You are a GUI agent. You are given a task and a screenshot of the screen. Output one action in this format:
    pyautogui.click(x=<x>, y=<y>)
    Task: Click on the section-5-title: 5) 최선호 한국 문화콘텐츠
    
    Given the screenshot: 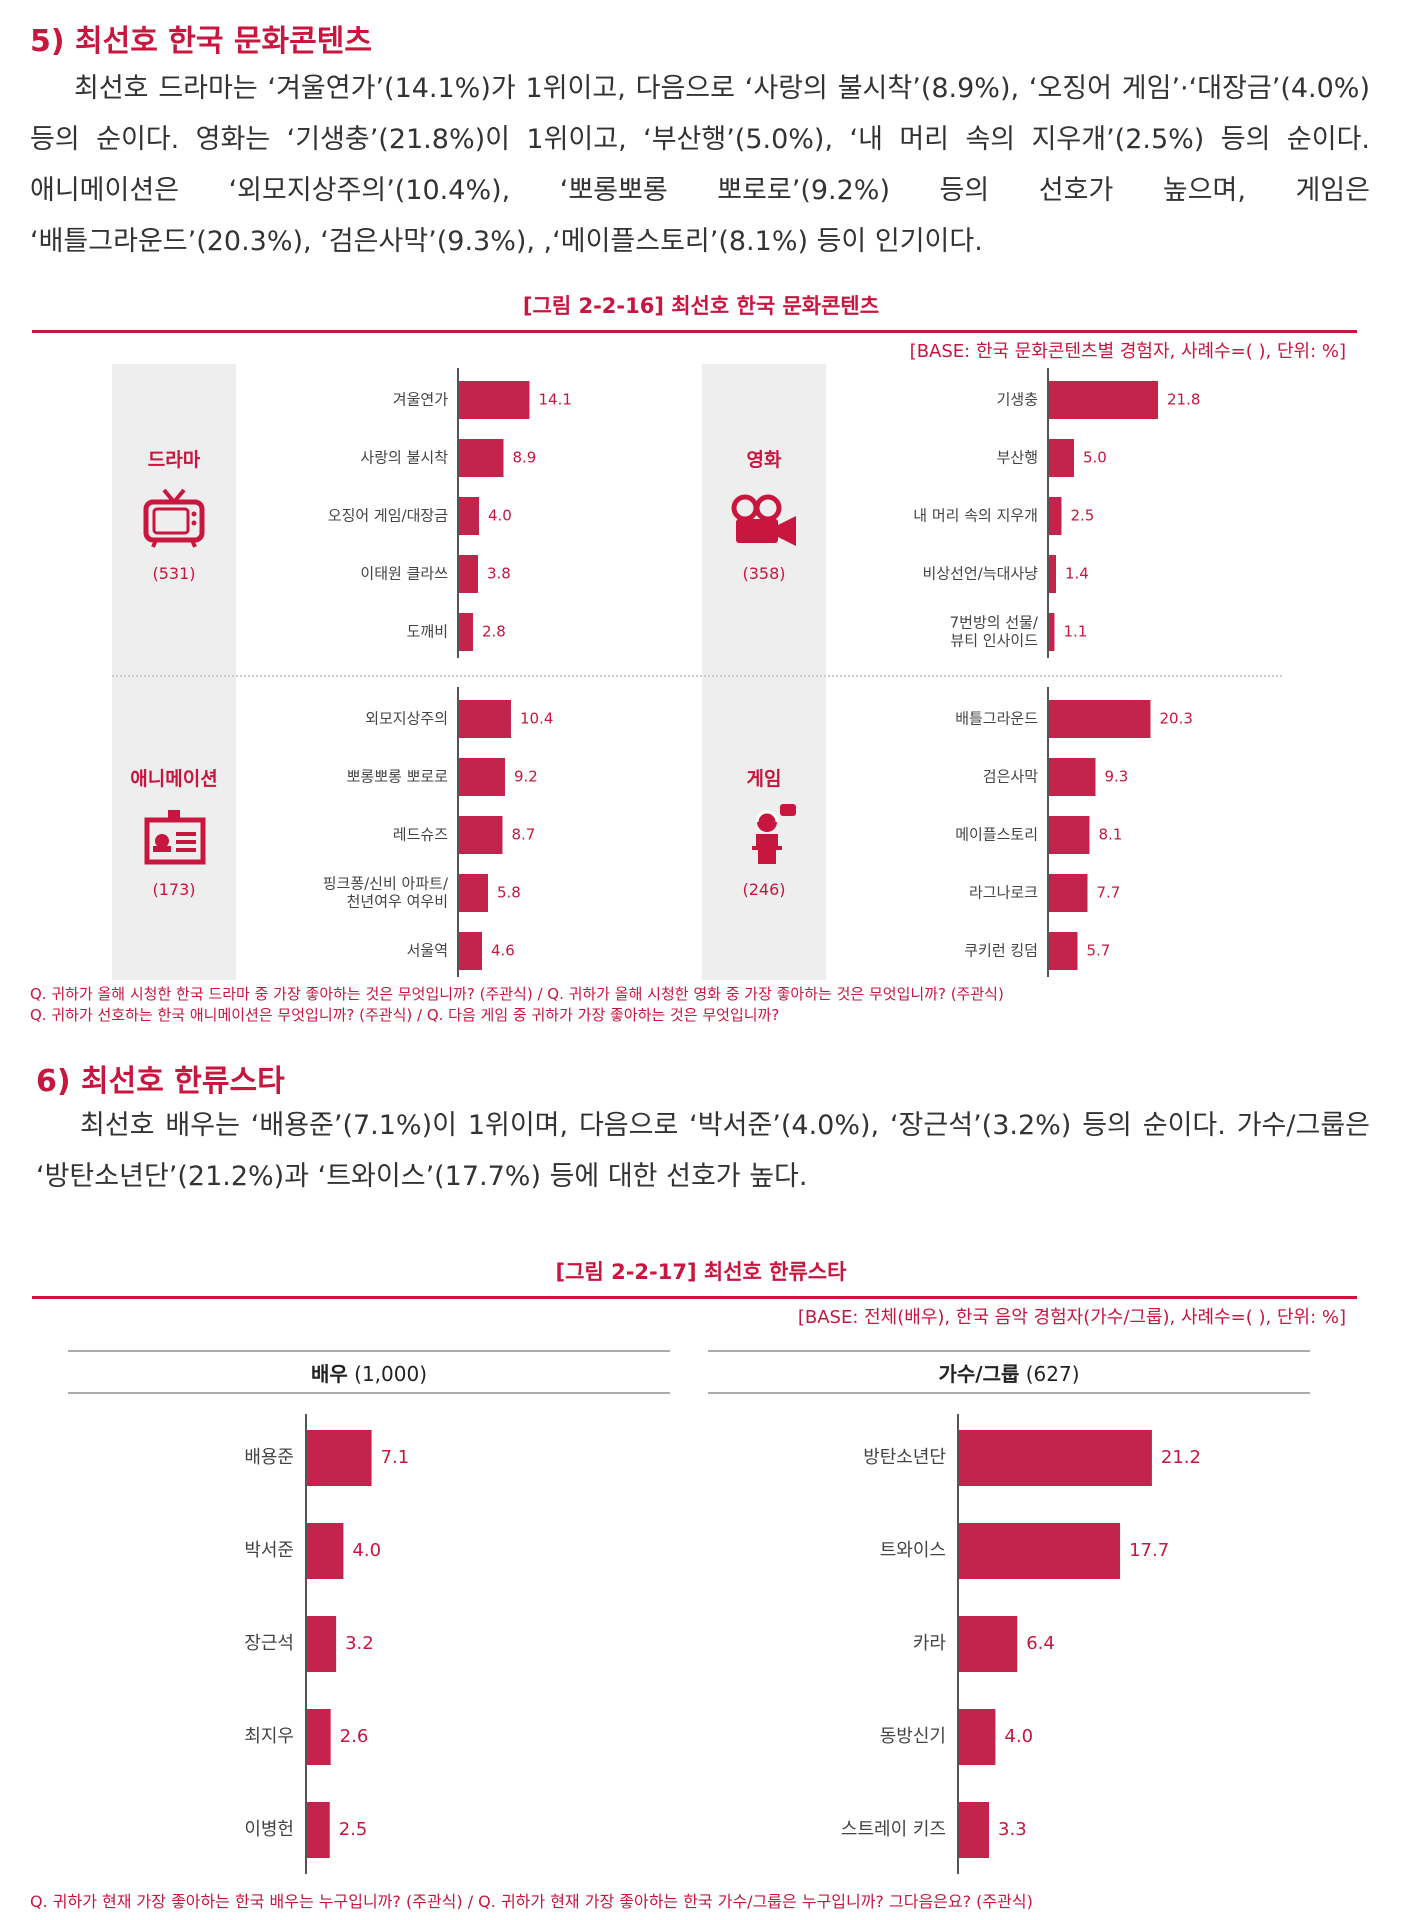 What is the action you would take?
    pyautogui.click(x=201, y=41)
    